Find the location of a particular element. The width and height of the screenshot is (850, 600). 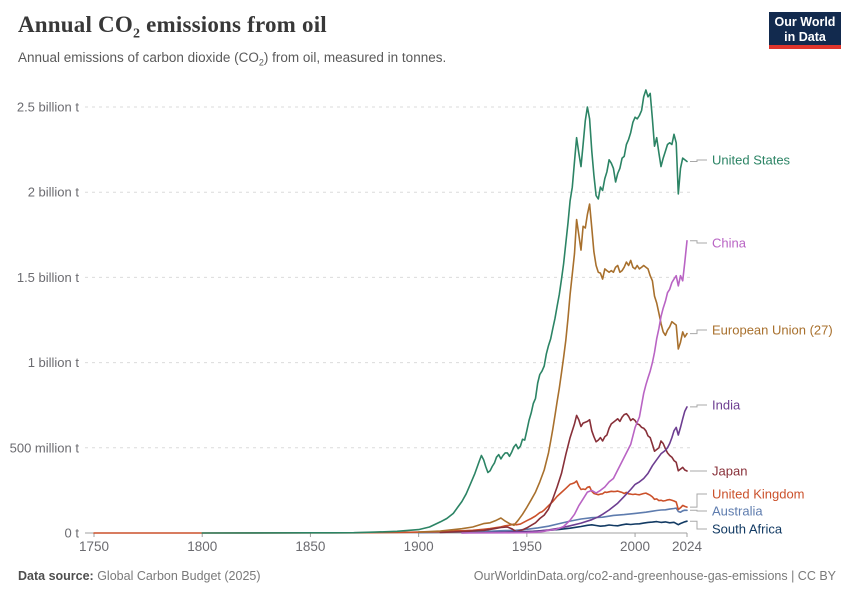

x-axis-tick-label: 1950 is located at coordinates (527, 546).